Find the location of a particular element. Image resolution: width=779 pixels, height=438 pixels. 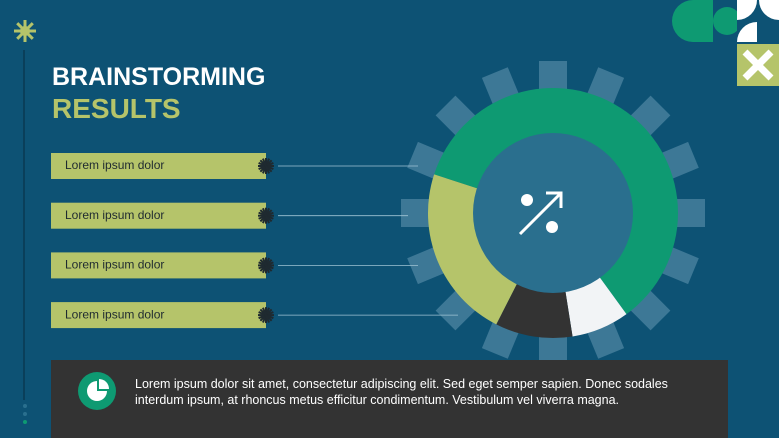

donut-center is located at coordinates (553, 213).